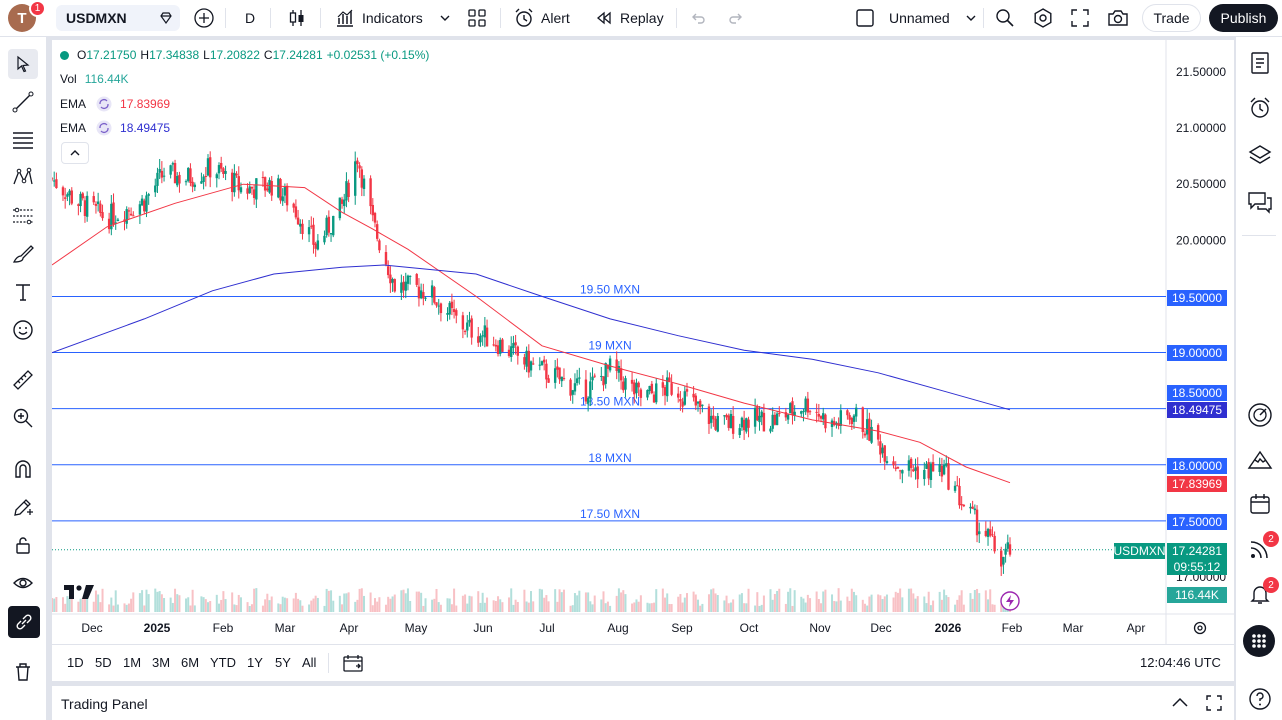 This screenshot has width=1282, height=720. What do you see at coordinates (349, 628) in the screenshot?
I see `time-tick-label: Apr` at bounding box center [349, 628].